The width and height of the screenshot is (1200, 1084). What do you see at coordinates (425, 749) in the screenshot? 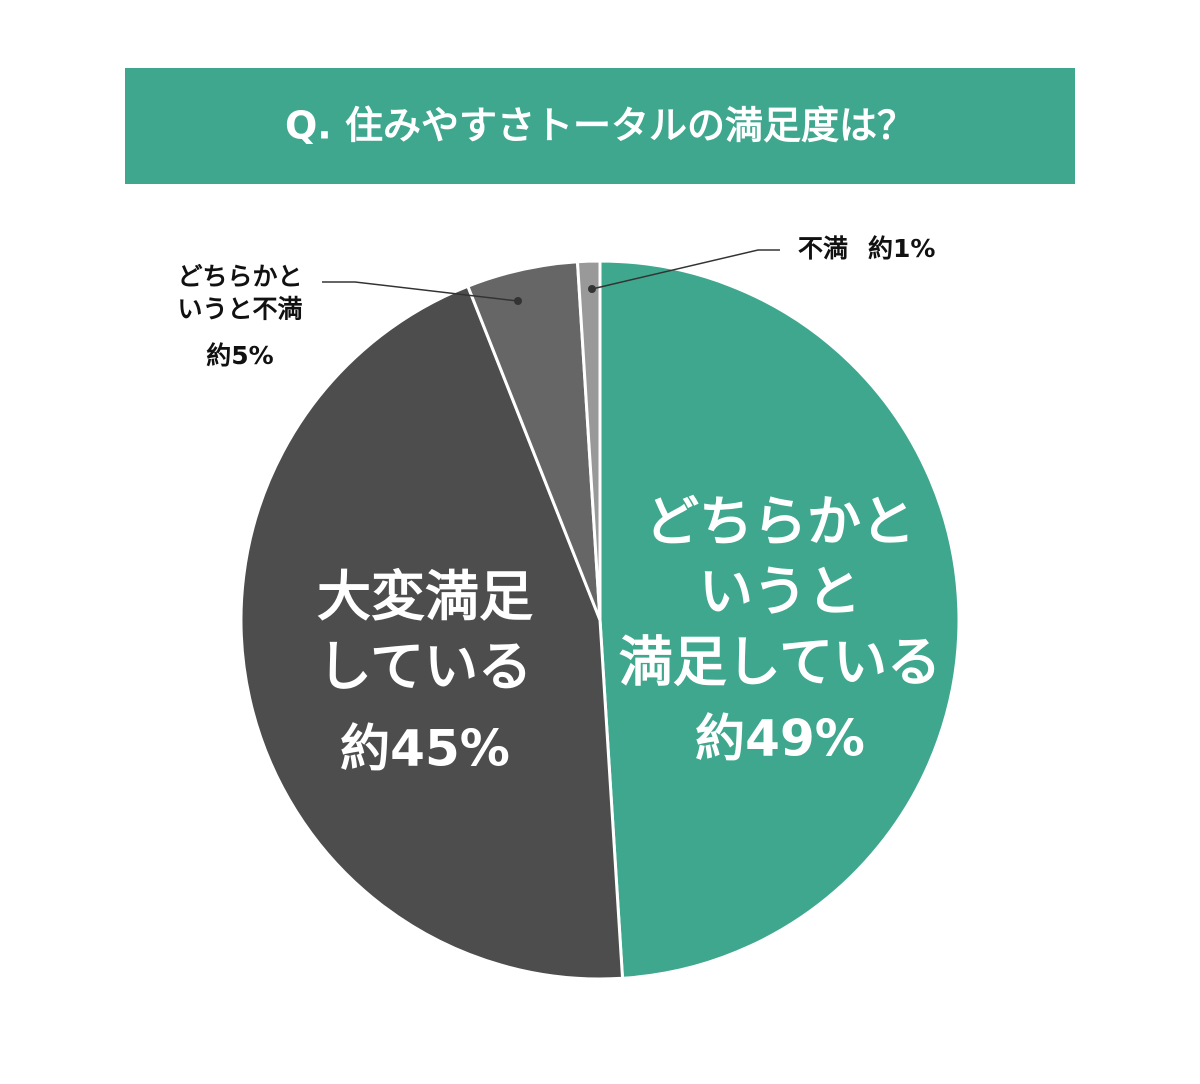
I see `value-label: 約45%` at bounding box center [425, 749].